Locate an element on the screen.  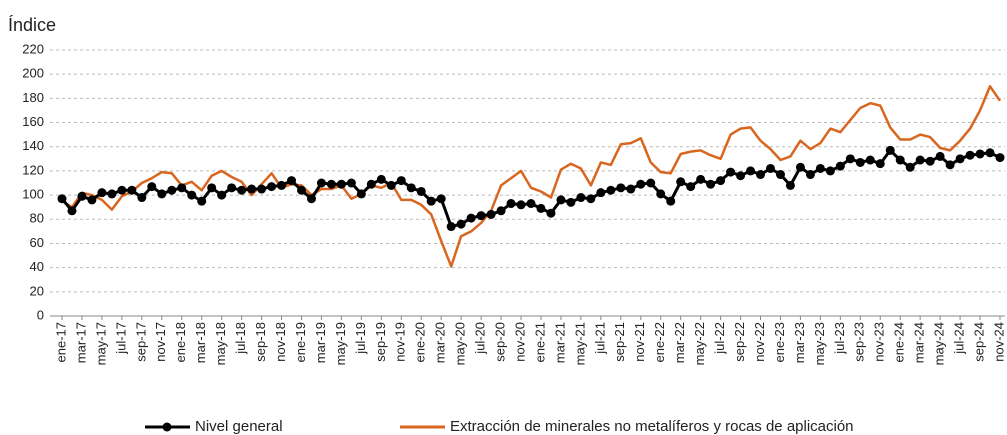
x-tick-label: ene-18 is located at coordinates (180, 342).